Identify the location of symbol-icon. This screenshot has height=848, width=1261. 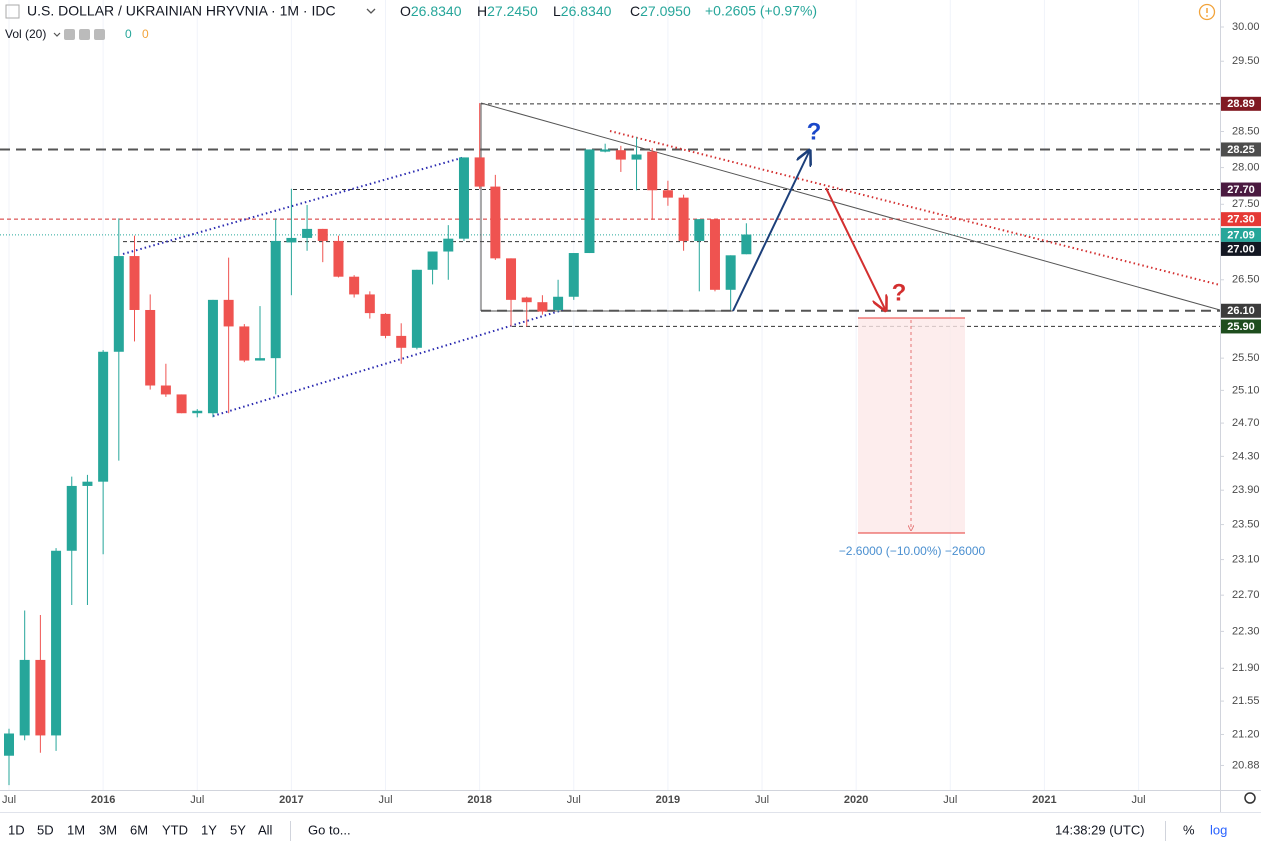
(12, 11).